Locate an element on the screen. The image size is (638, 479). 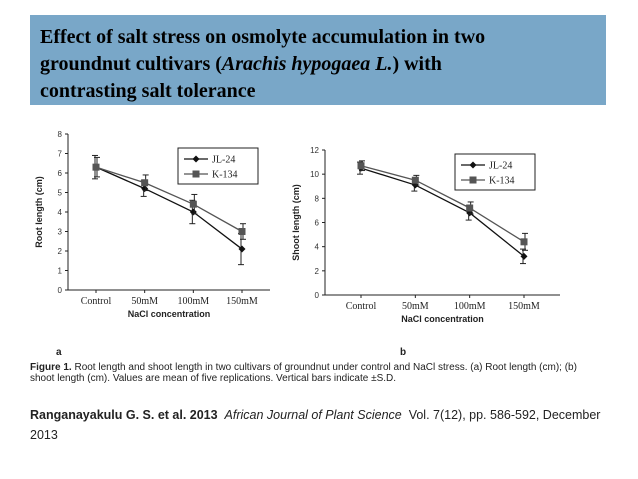
chart-b-legend-label: K-134 is located at coordinates (502, 181).